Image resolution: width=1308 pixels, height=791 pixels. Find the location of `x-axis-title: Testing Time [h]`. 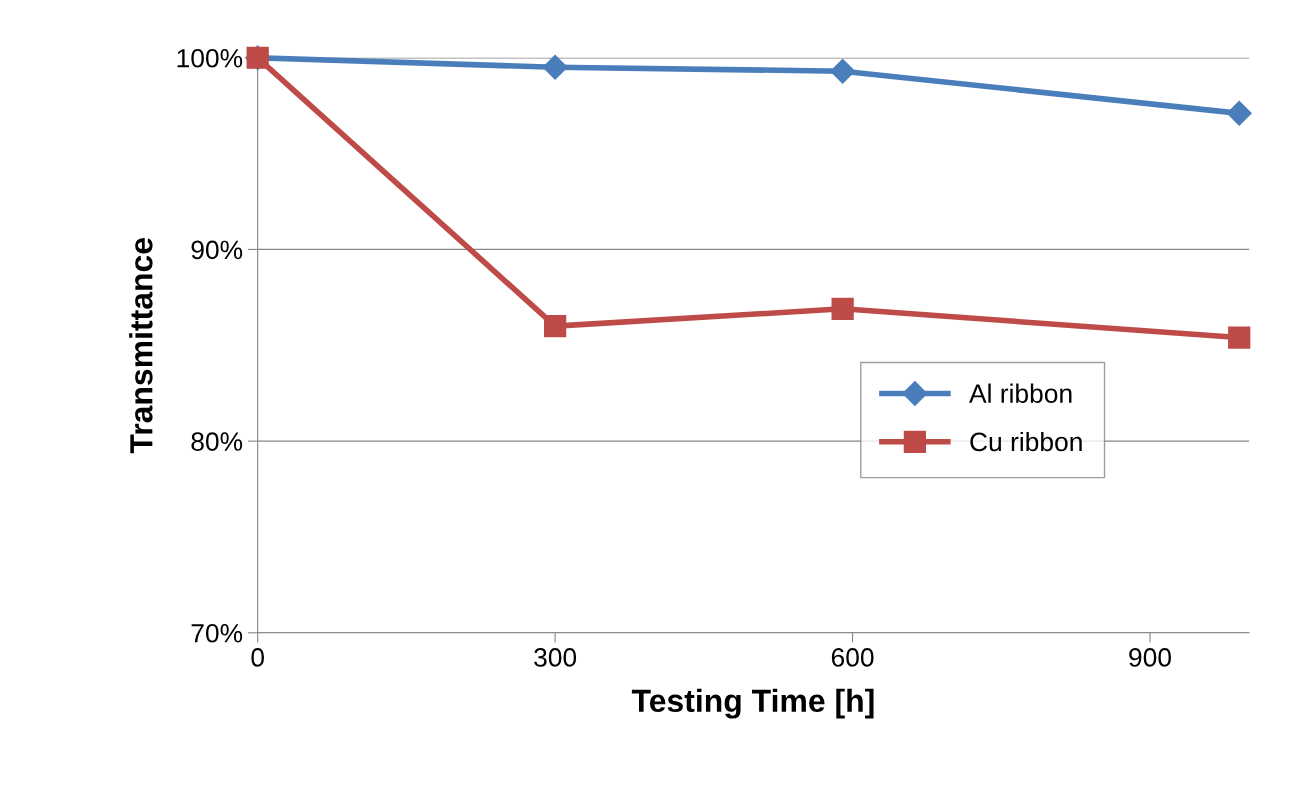

x-axis-title: Testing Time [h] is located at coordinates (752, 703).